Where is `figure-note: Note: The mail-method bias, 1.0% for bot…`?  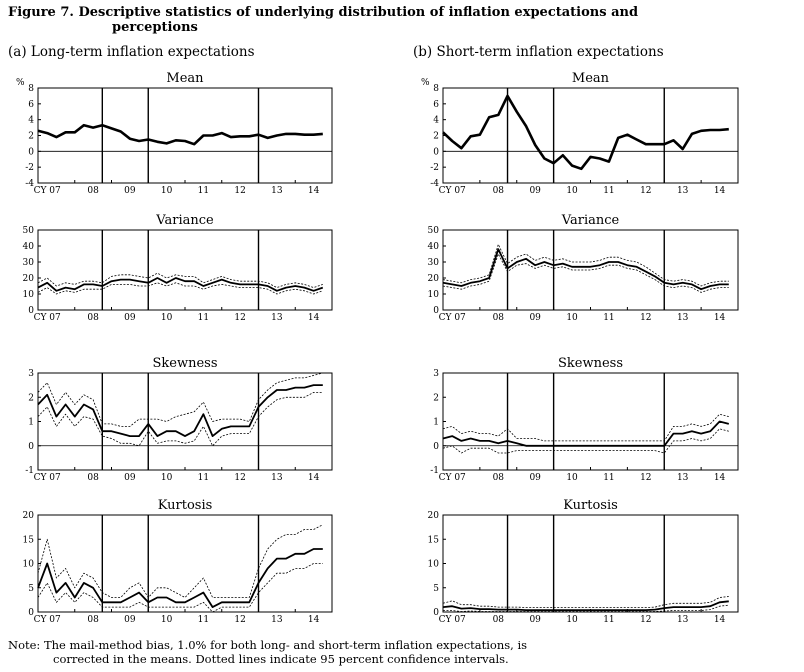 figure-note: Note: The mail-method bias, 1.0% for bot… is located at coordinates (403, 652).